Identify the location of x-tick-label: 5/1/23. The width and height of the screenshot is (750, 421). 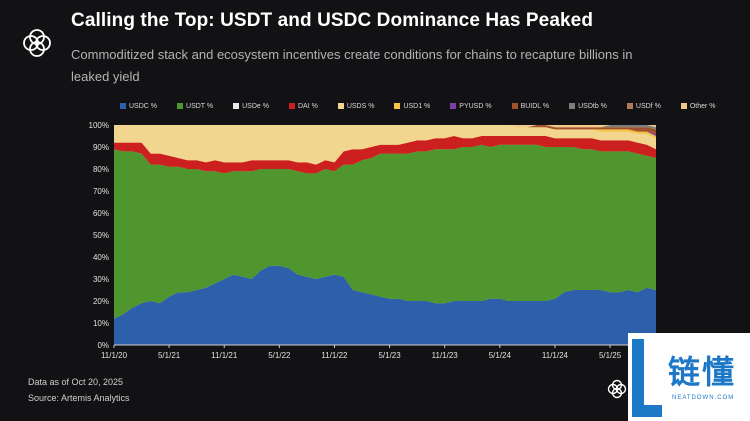
(389, 355).